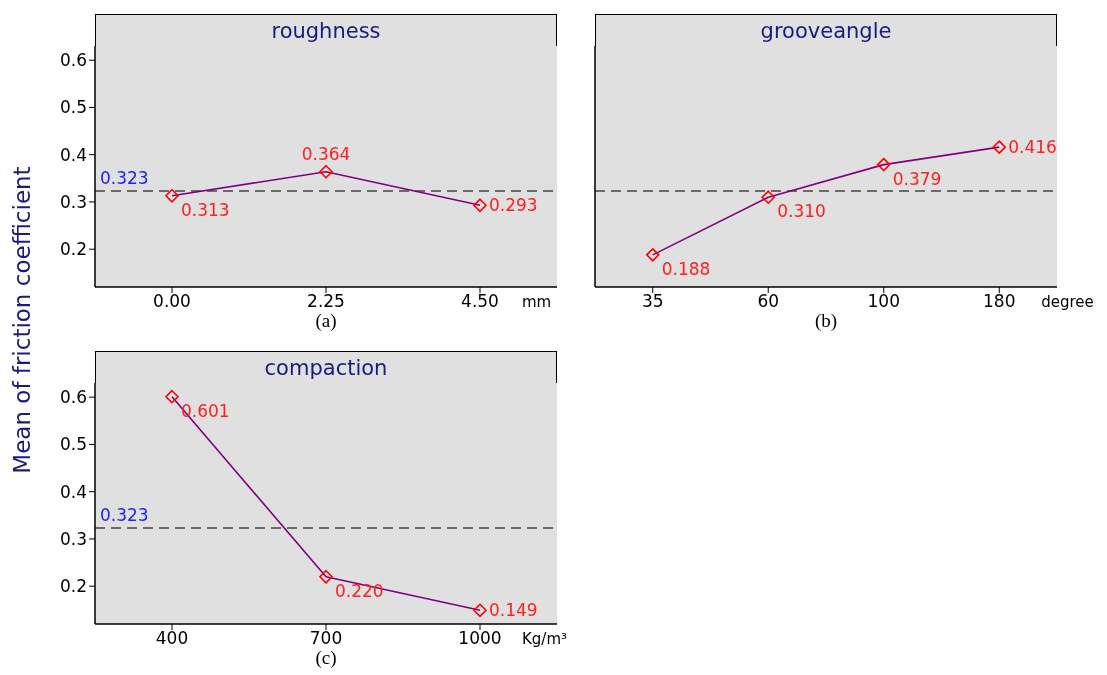  I want to click on chart-title: grooveangle, so click(826, 30).